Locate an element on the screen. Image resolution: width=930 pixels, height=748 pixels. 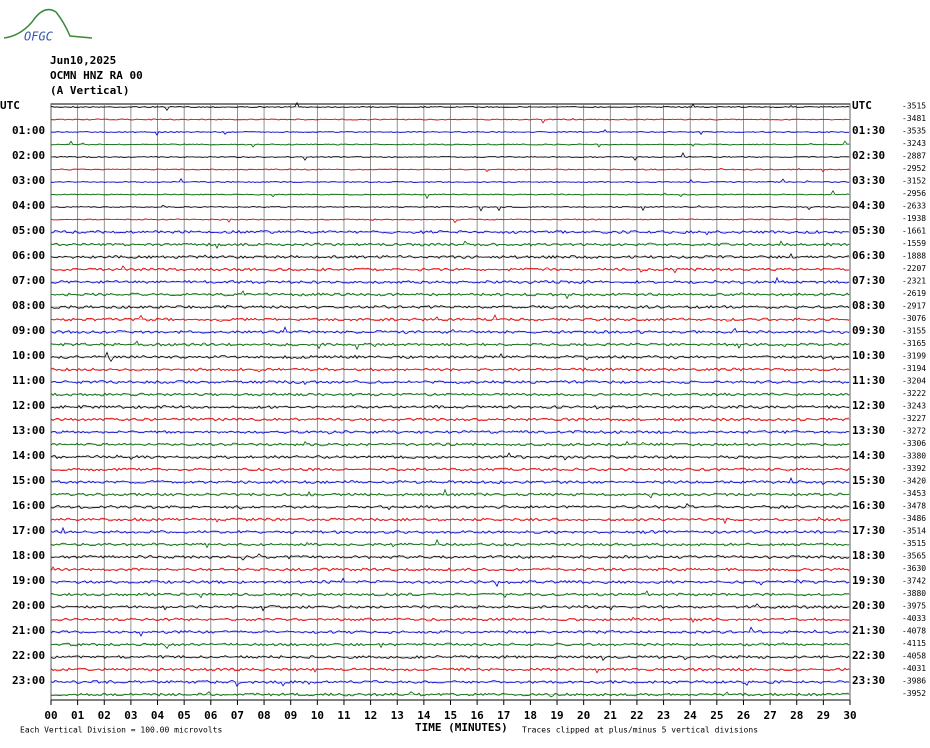
trace-mean: -3514 is located at coordinates (914, 531).